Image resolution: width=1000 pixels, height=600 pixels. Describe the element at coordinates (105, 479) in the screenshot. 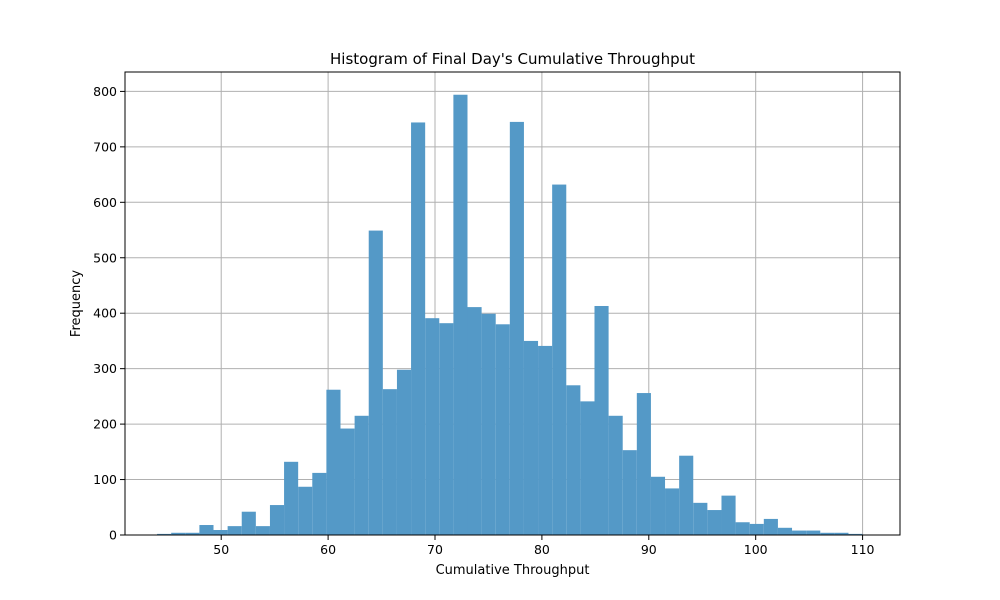

I see `y-tick-label: 100` at that location.